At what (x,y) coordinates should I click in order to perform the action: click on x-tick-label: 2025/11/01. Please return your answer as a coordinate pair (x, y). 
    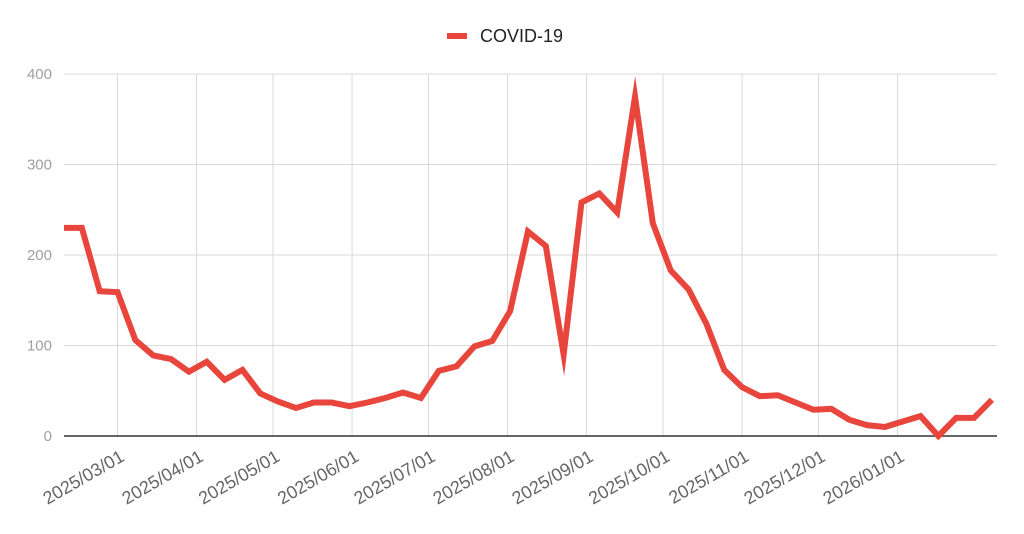
    Looking at the image, I should click on (708, 477).